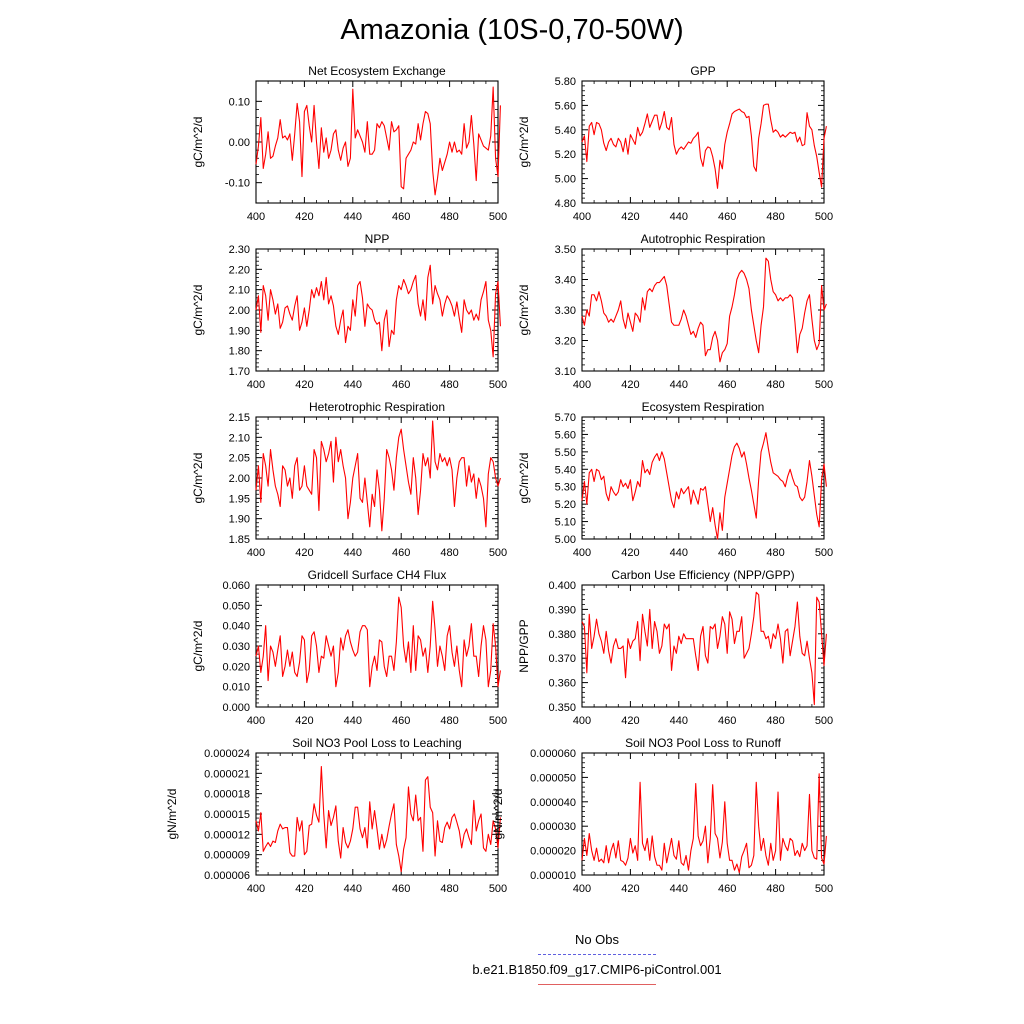  What do you see at coordinates (597, 969) in the screenshot?
I see `legend-case-label: b.e21.B1850.f09_g17.CMIP6-piControl.001` at bounding box center [597, 969].